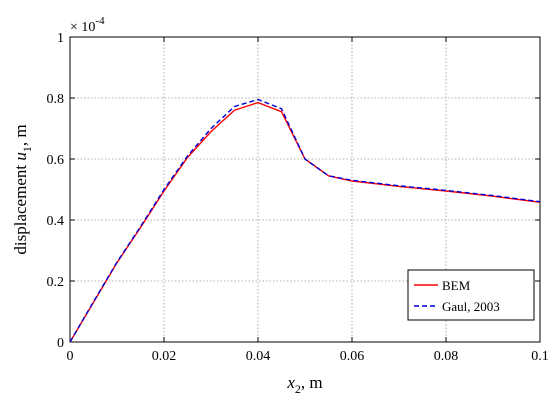  I want to click on legend-label: BEM, so click(456, 285).